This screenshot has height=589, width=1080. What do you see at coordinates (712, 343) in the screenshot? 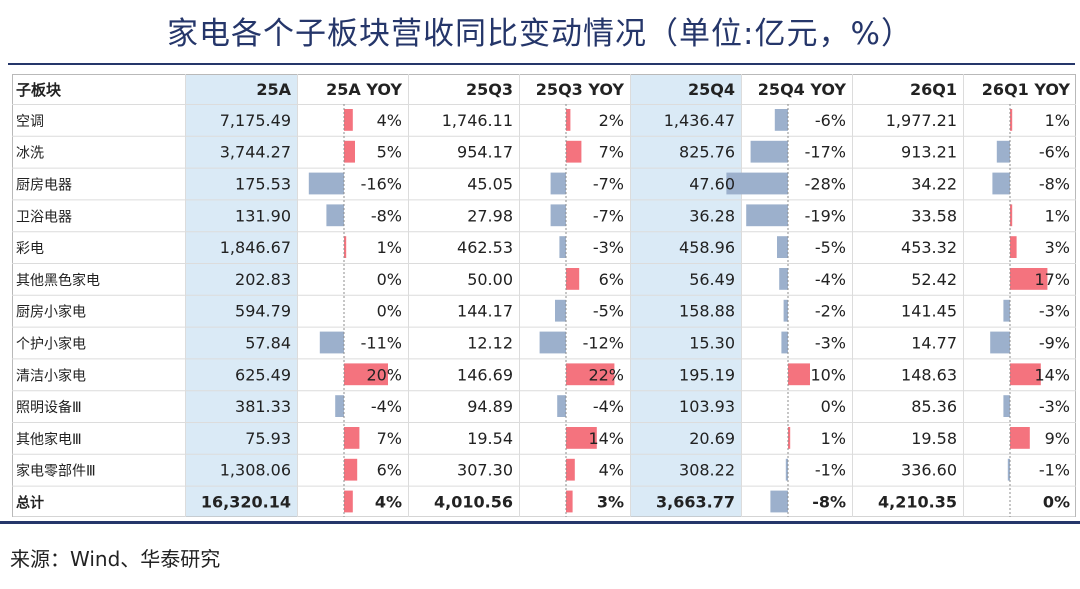
I see `revenue-value: 15.30` at bounding box center [712, 343].